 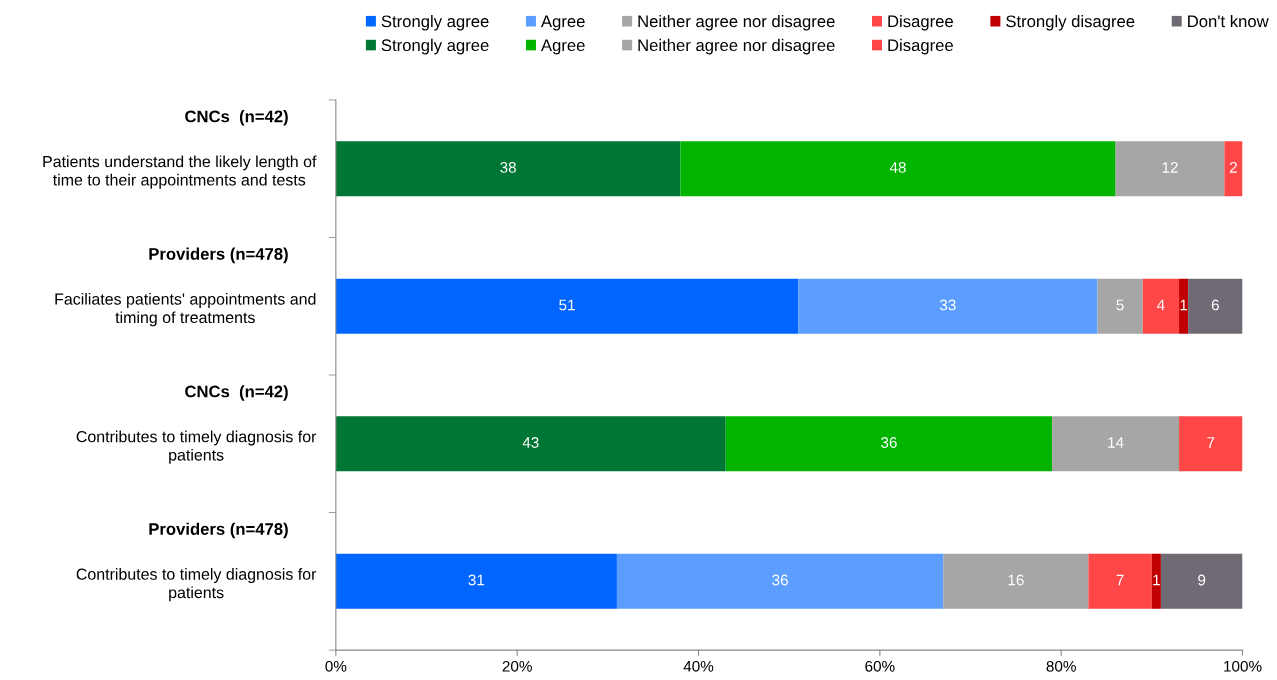 I want to click on data-label: 4, so click(x=1161, y=305).